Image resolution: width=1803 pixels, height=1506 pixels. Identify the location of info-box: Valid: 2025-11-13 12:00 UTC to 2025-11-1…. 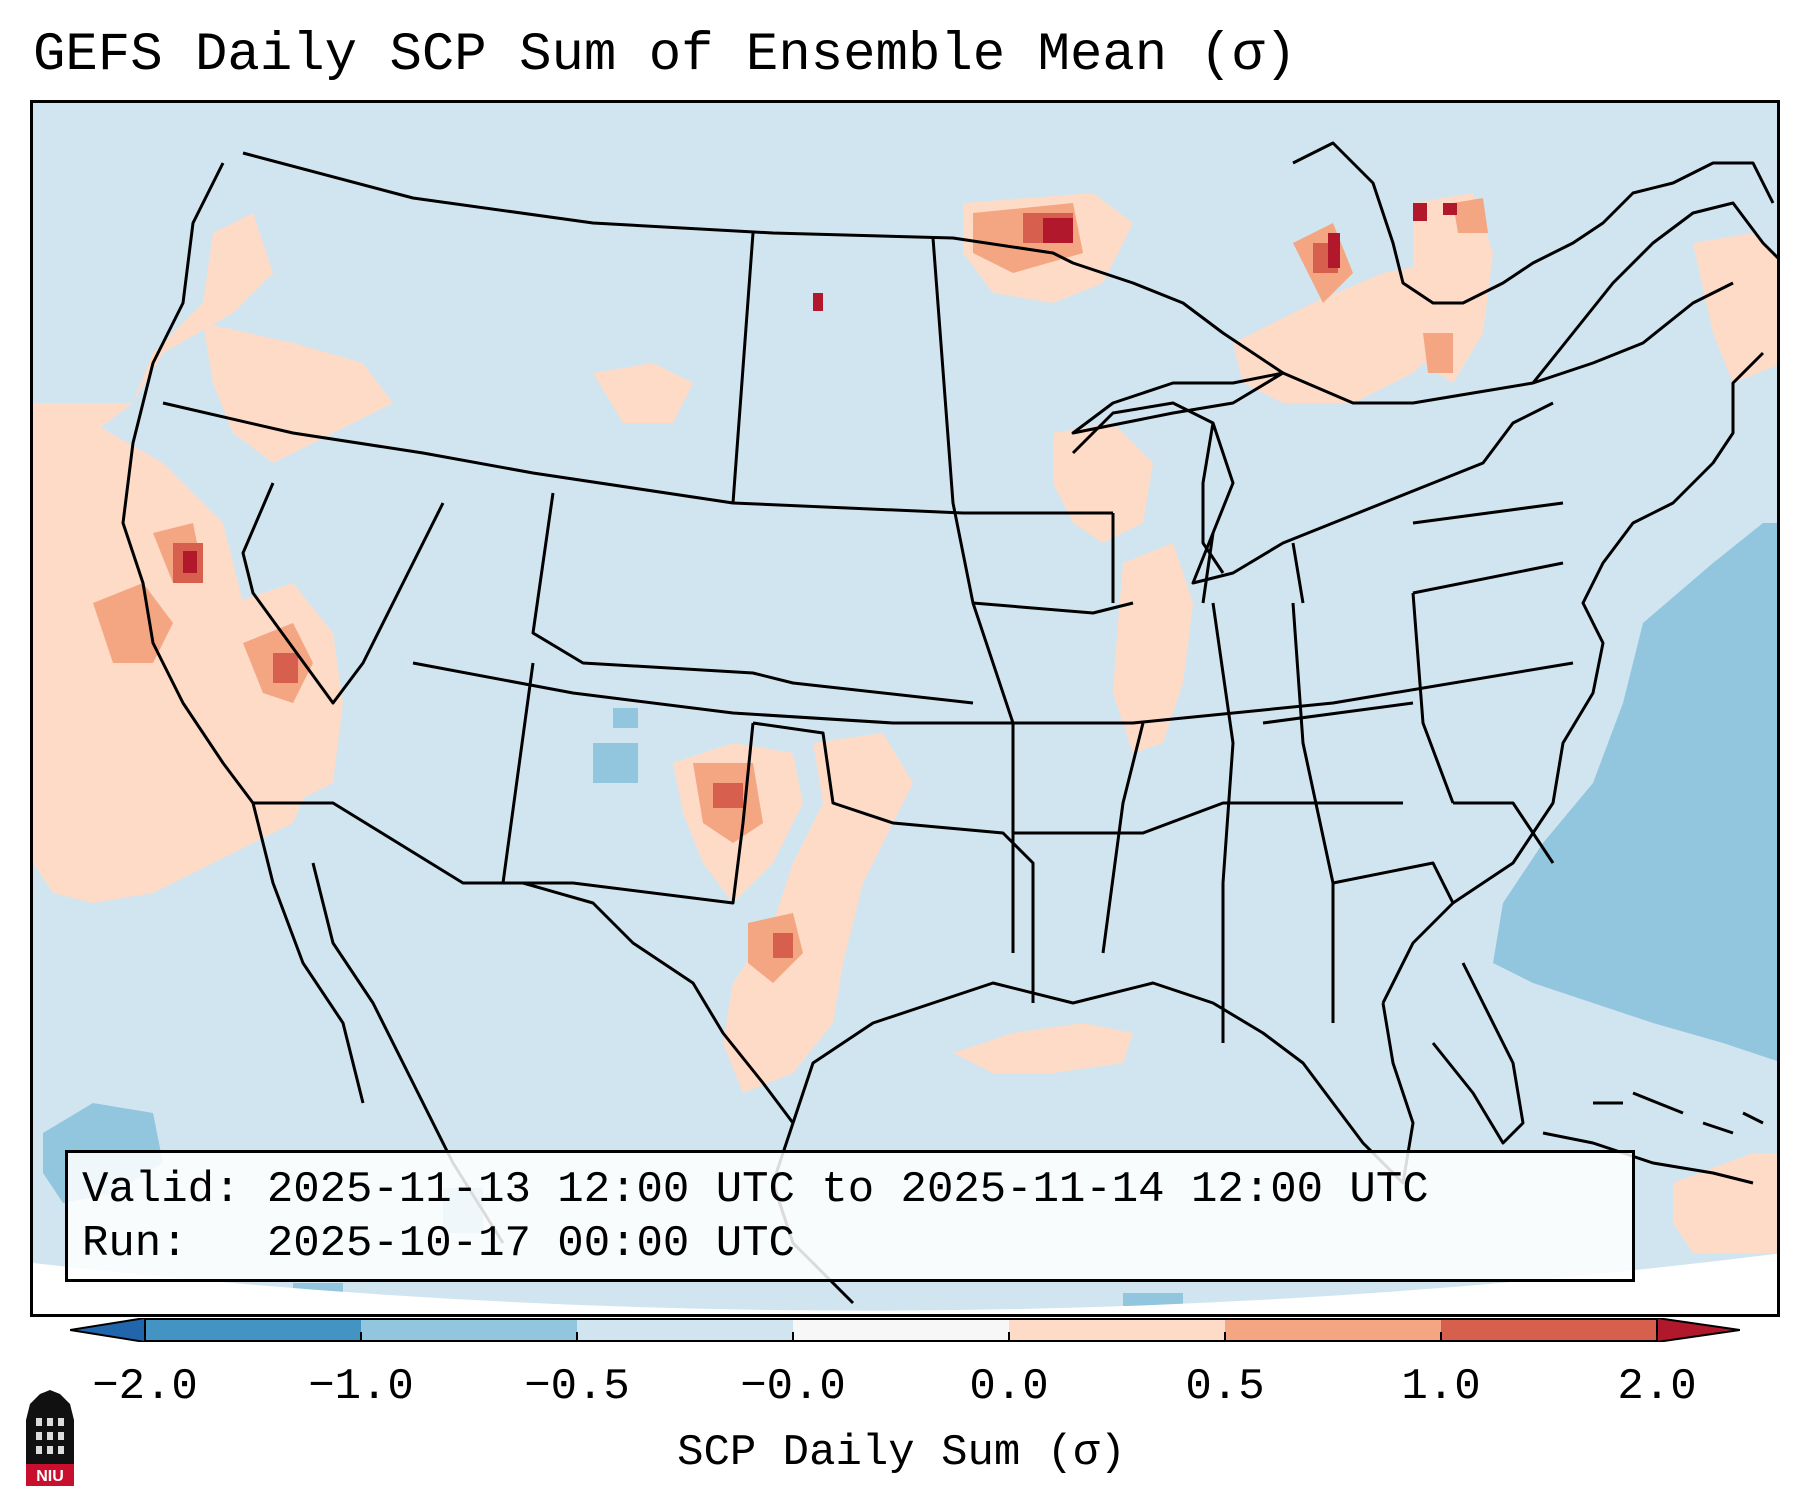
(850, 1216).